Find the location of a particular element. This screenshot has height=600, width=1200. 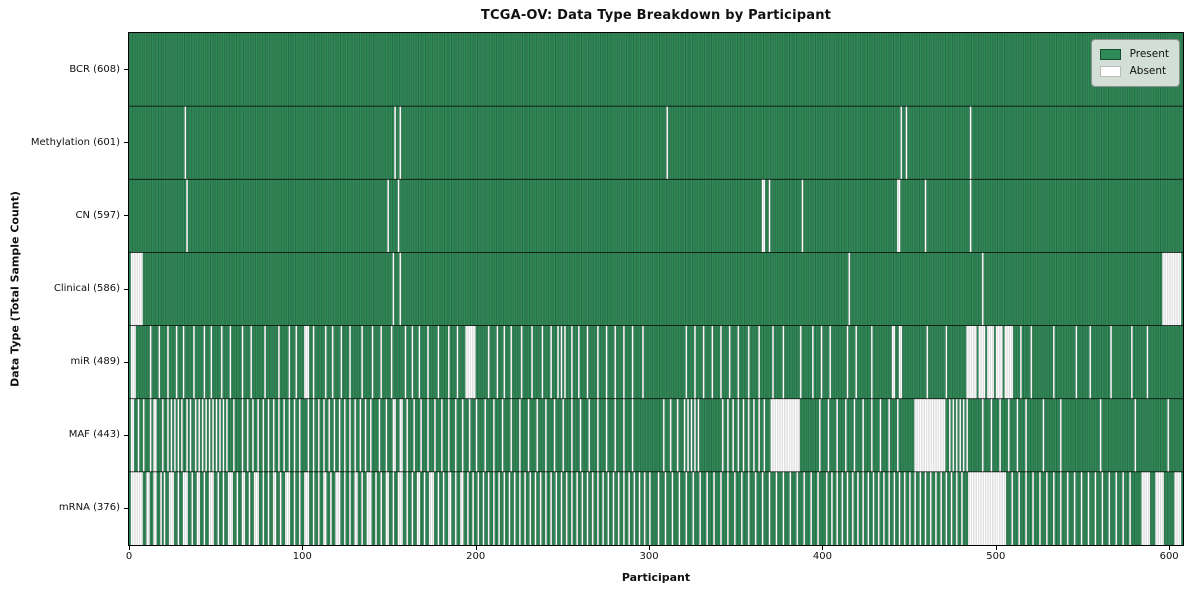

xtick-label-400: 400 is located at coordinates (822, 556).